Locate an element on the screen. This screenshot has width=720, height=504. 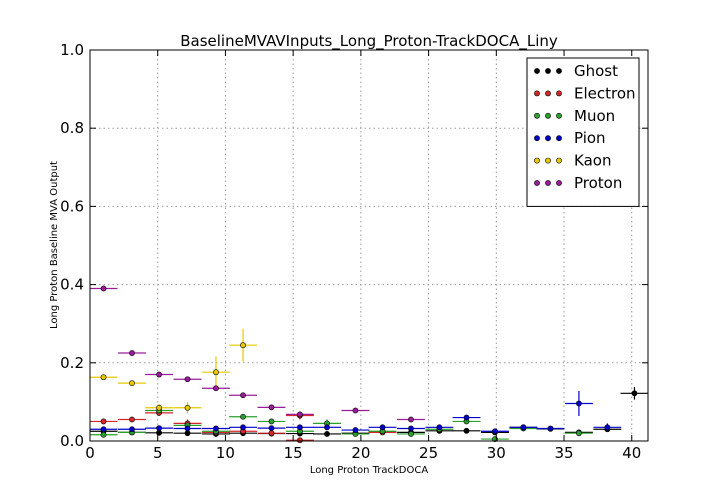
x-tick-label: 20 is located at coordinates (360, 453).